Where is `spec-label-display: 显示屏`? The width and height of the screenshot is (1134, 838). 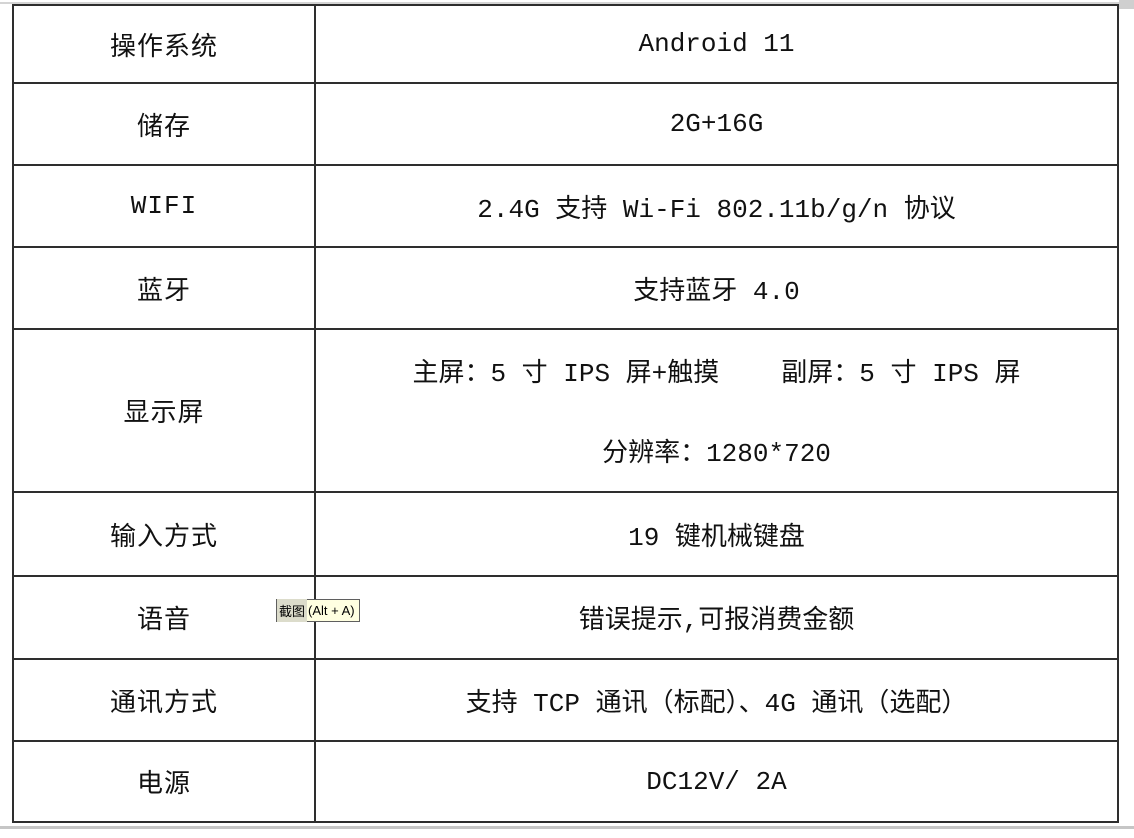 spec-label-display: 显示屏 is located at coordinates (165, 410).